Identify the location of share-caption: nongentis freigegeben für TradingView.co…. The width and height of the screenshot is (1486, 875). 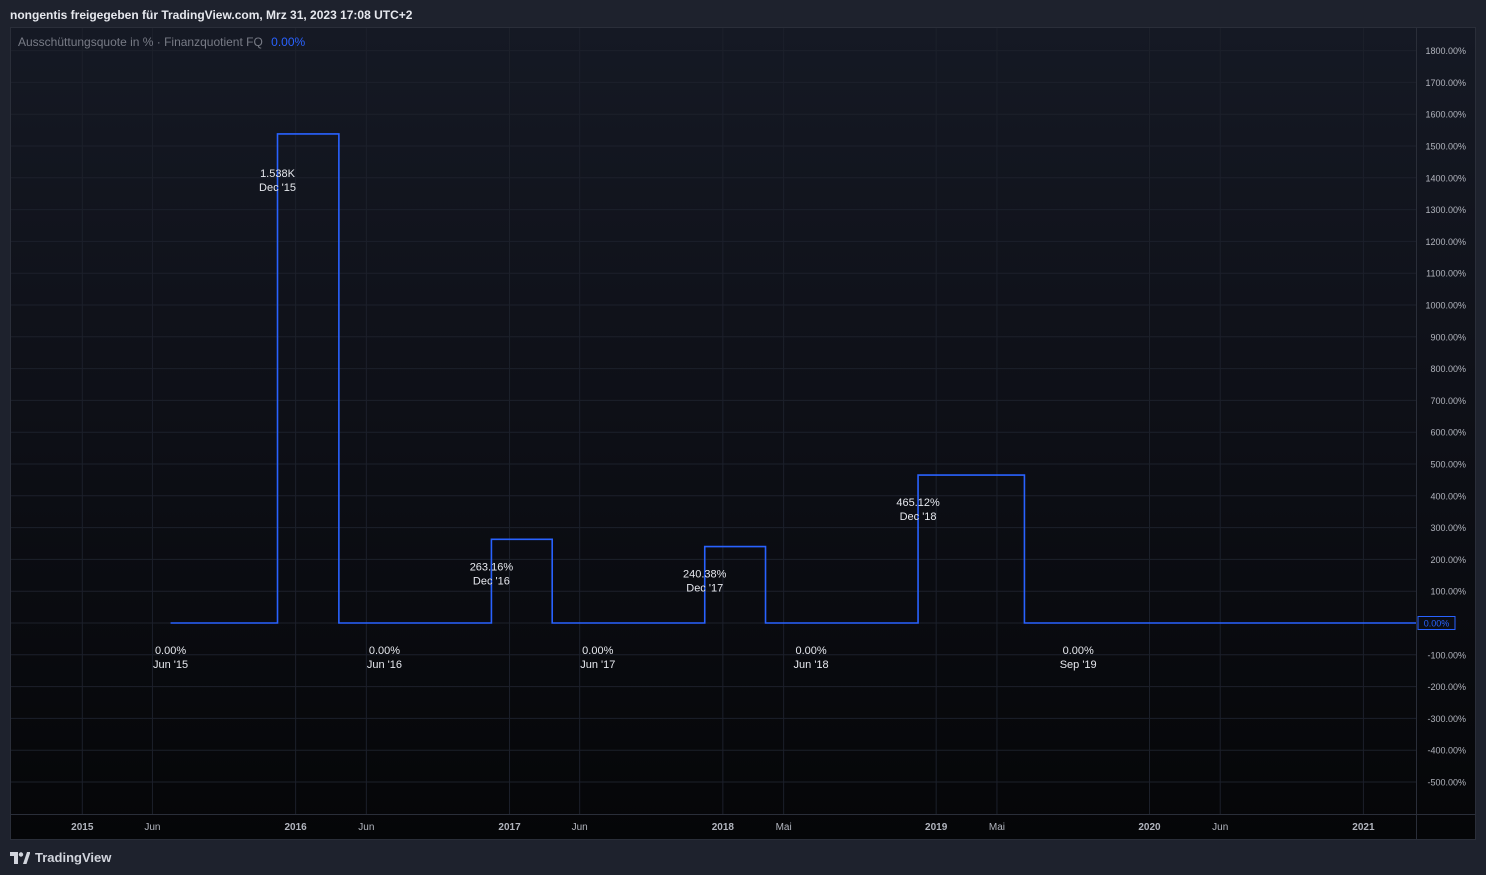
(211, 15).